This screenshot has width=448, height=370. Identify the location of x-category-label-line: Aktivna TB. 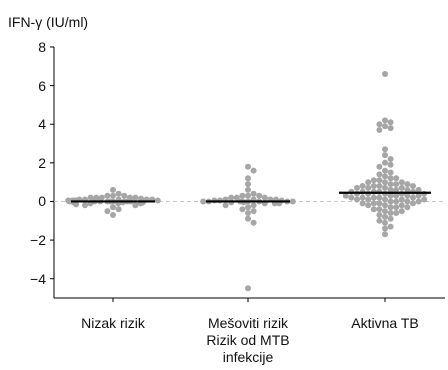
(384, 323).